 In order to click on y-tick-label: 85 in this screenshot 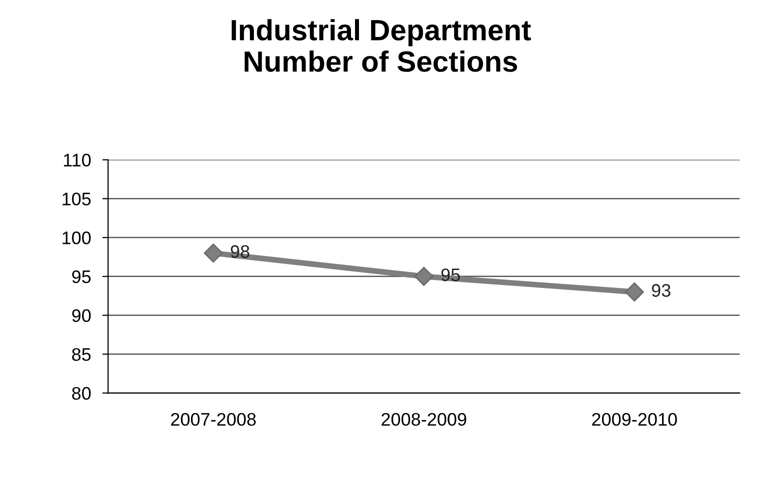, I will do `click(81, 354)`.